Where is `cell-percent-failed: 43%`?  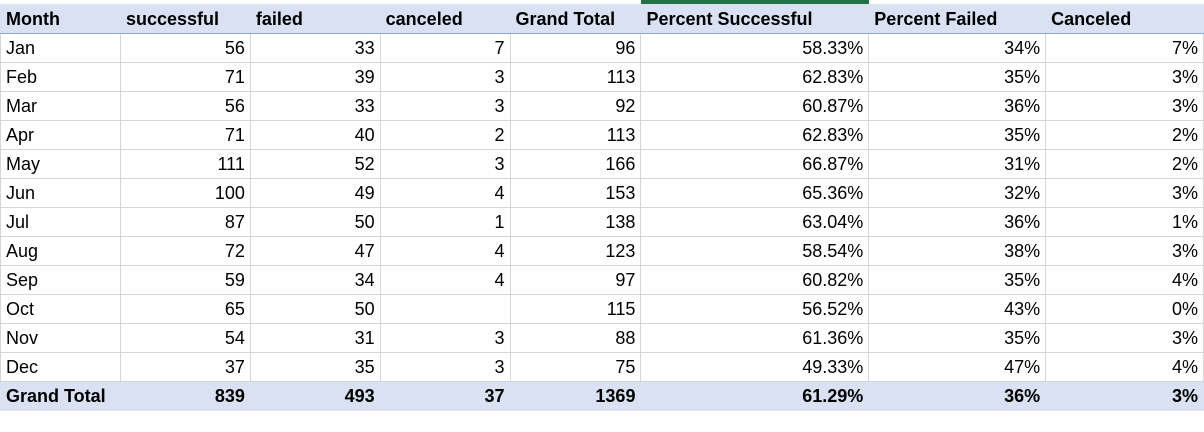 cell-percent-failed: 43% is located at coordinates (957, 309).